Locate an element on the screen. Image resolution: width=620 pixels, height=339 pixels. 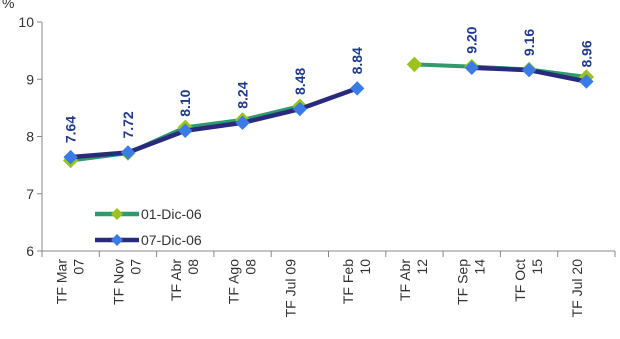
data-label: 7.64 is located at coordinates (71, 129).